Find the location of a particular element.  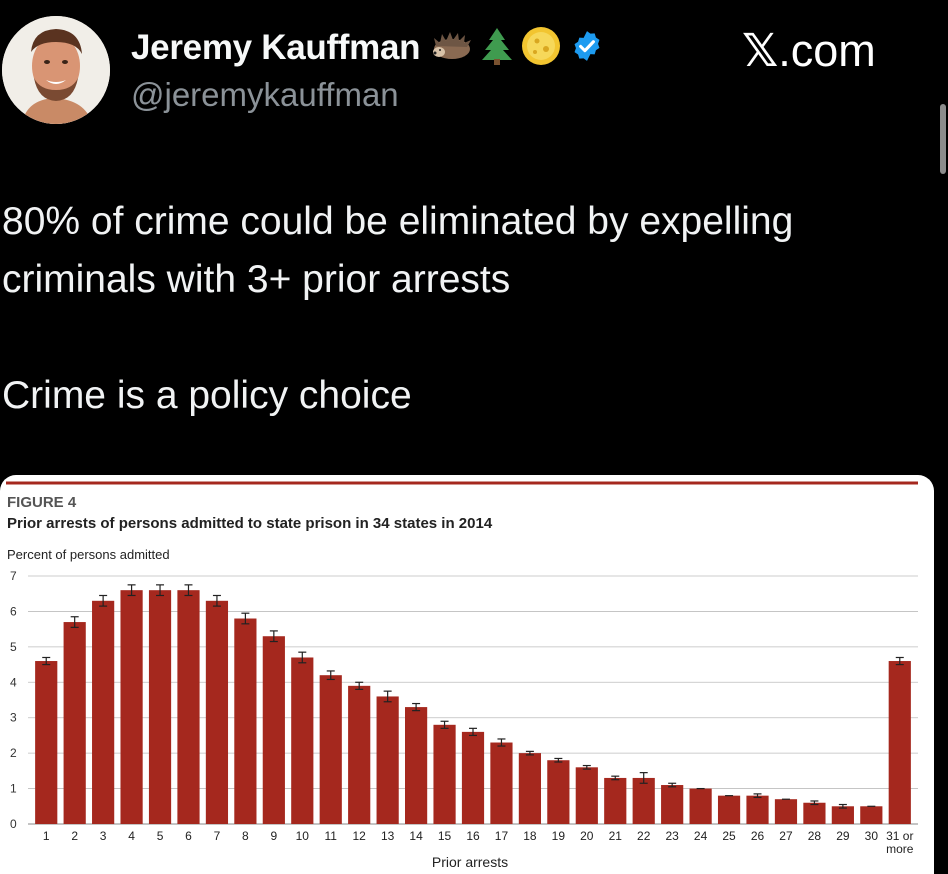

hedgehog-icon is located at coordinates (452, 48).